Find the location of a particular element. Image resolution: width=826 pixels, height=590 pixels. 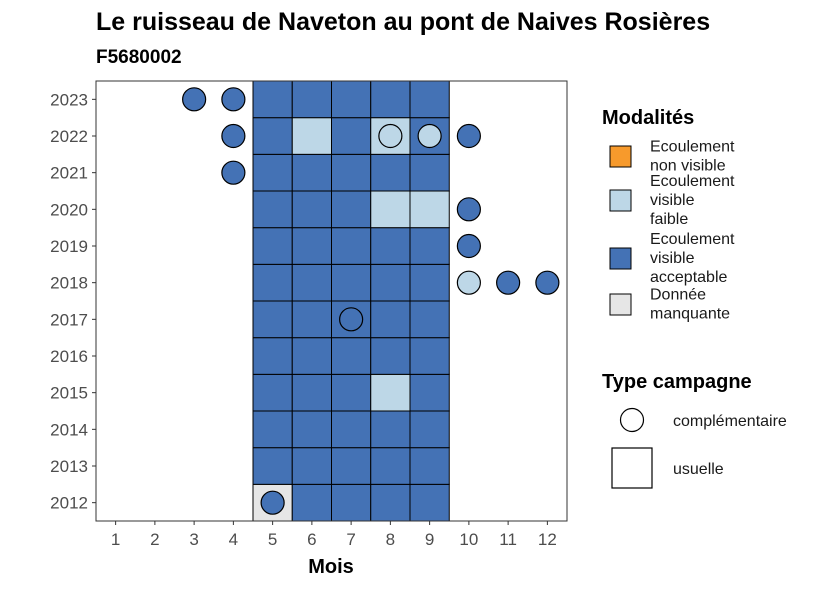

y-tick-label: 2019 is located at coordinates (69, 246).